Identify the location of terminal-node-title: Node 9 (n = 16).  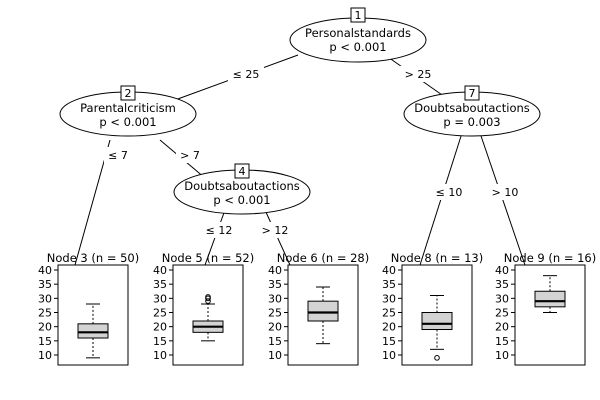
(550, 258).